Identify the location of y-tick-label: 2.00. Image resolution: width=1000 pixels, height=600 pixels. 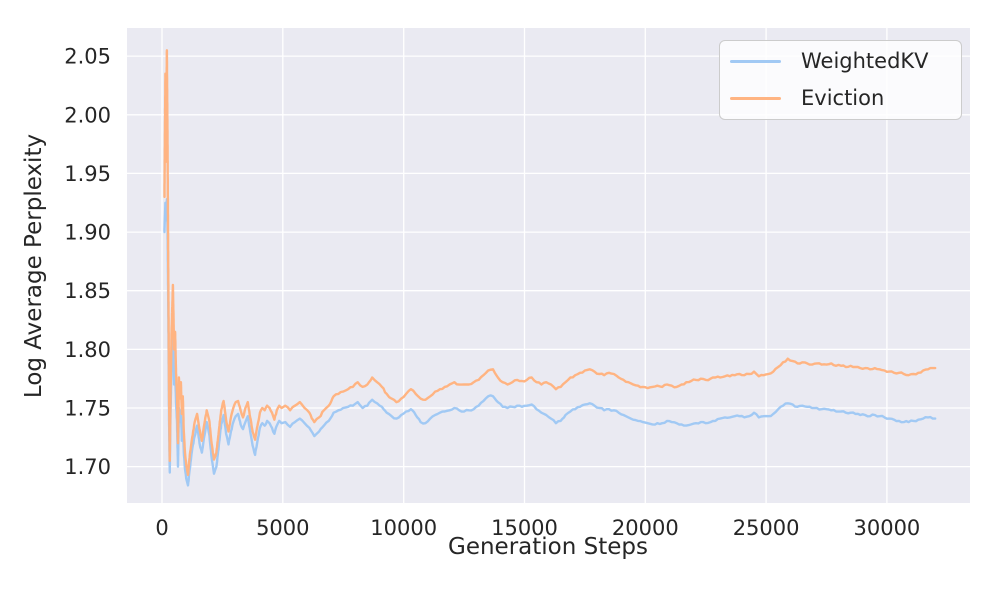
(87, 115).